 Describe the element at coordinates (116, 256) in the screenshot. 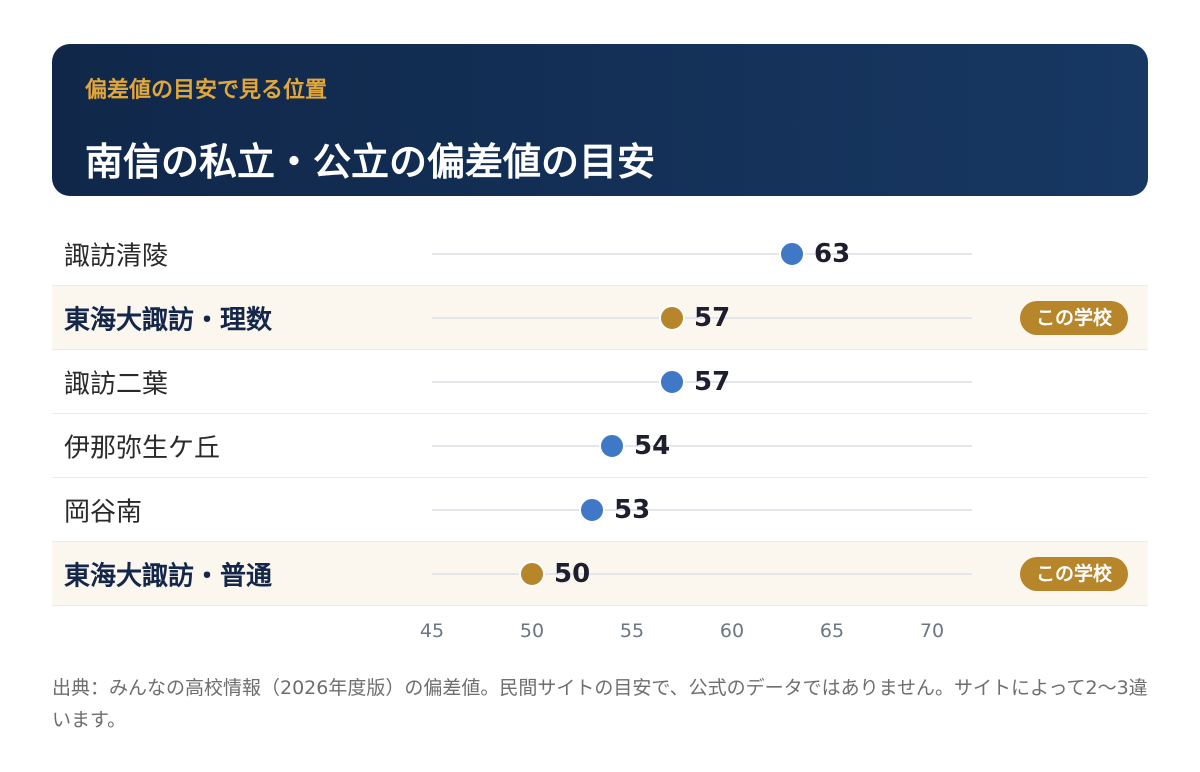

I see `category-label: 諏訪清陵` at that location.